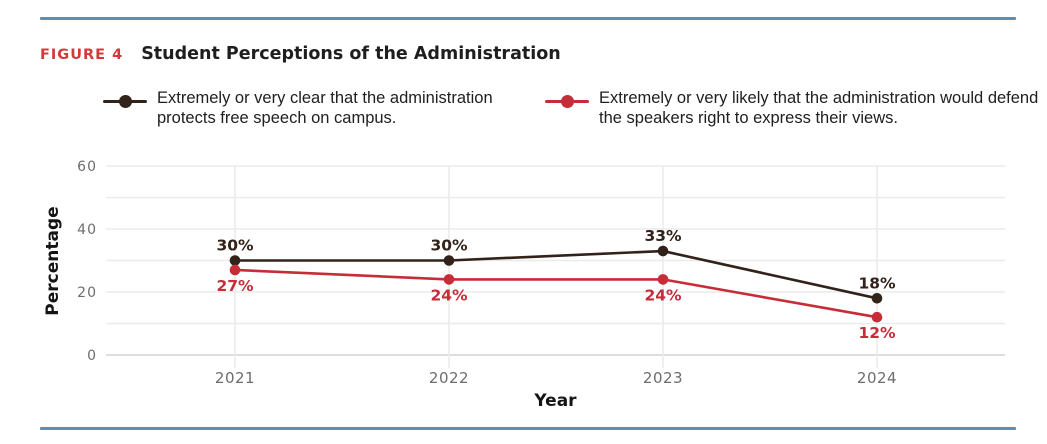 The height and width of the screenshot is (444, 1047). Describe the element at coordinates (235, 378) in the screenshot. I see `x-tick-label: 2021` at that location.